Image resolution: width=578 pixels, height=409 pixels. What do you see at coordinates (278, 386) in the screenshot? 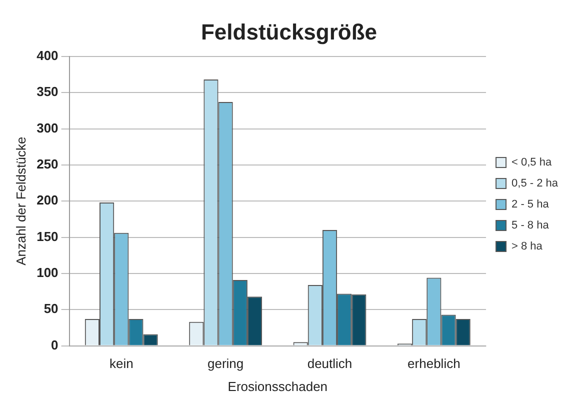
I see `x-axis-title: Erosionsschaden` at bounding box center [278, 386].